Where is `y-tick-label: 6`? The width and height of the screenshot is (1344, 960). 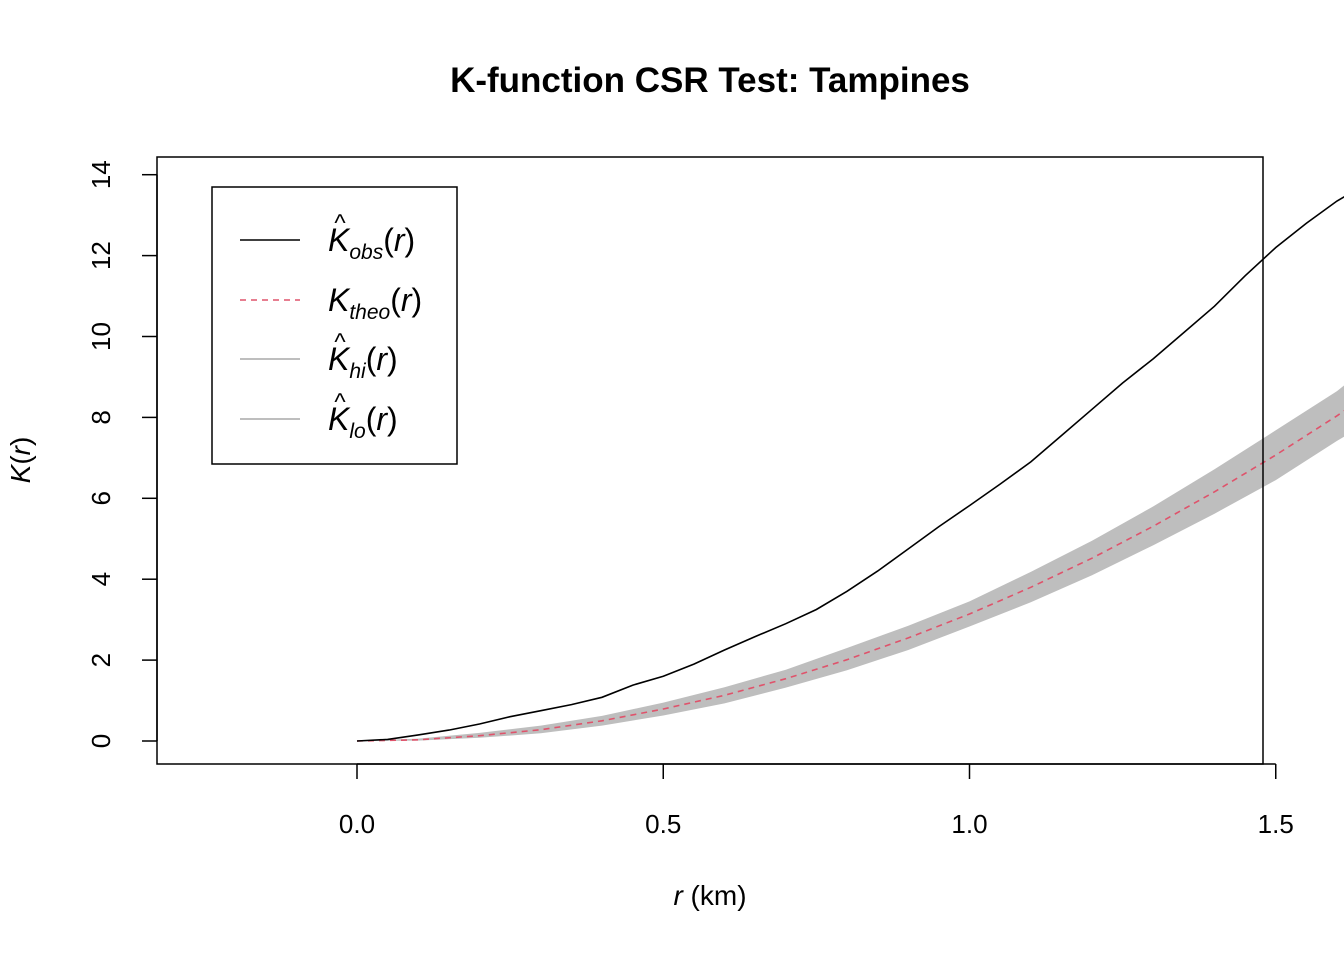
y-tick-label: 6 is located at coordinates (101, 498).